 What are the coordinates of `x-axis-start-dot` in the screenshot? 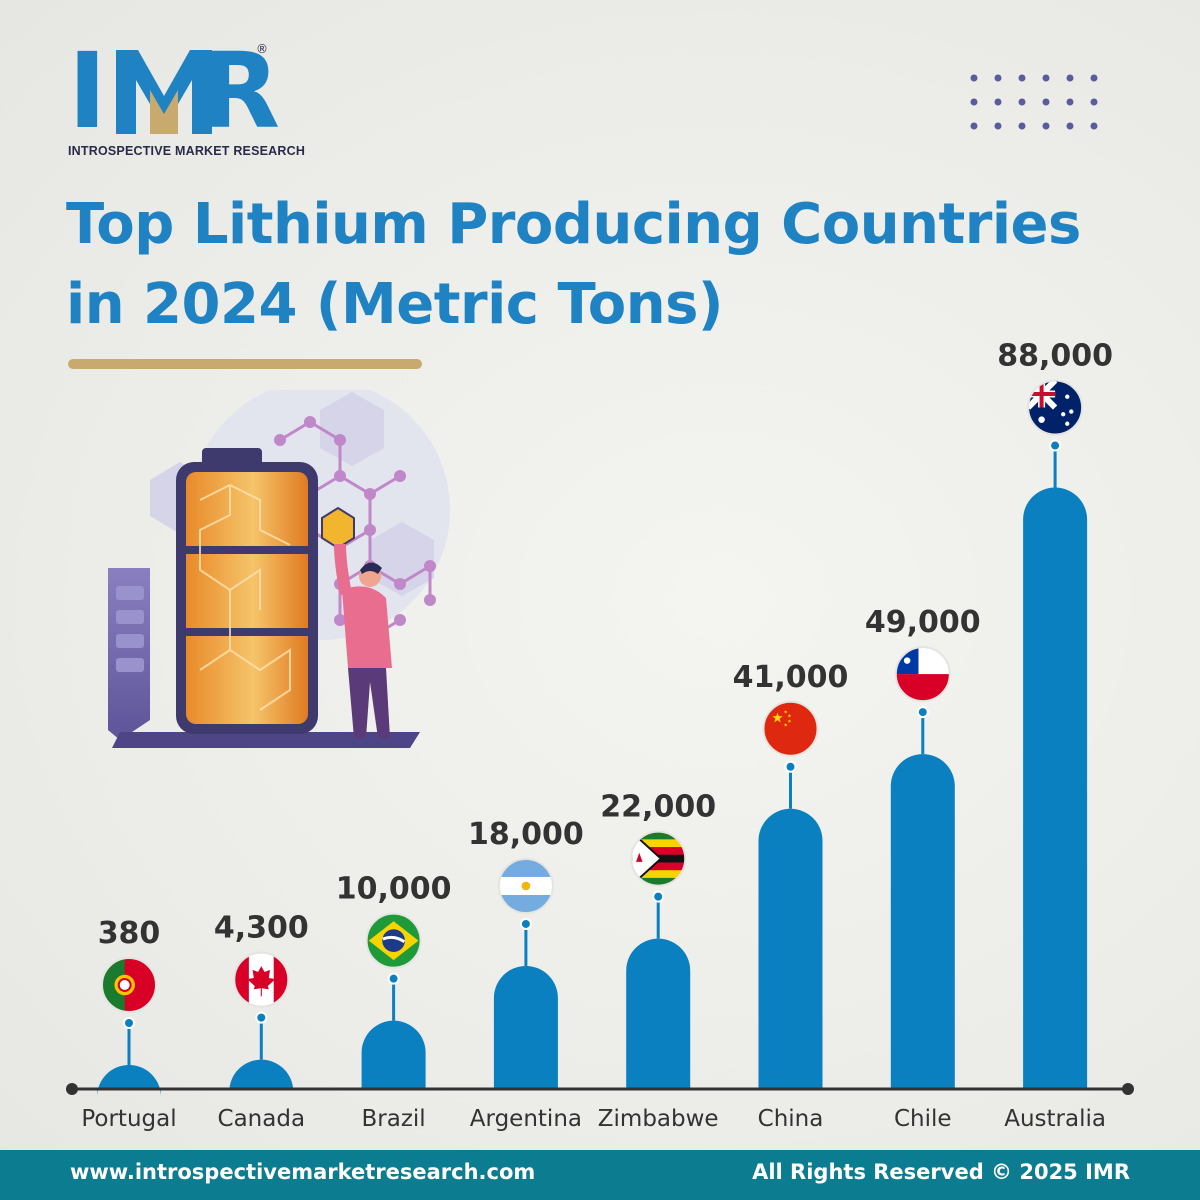 It's located at (72, 1089).